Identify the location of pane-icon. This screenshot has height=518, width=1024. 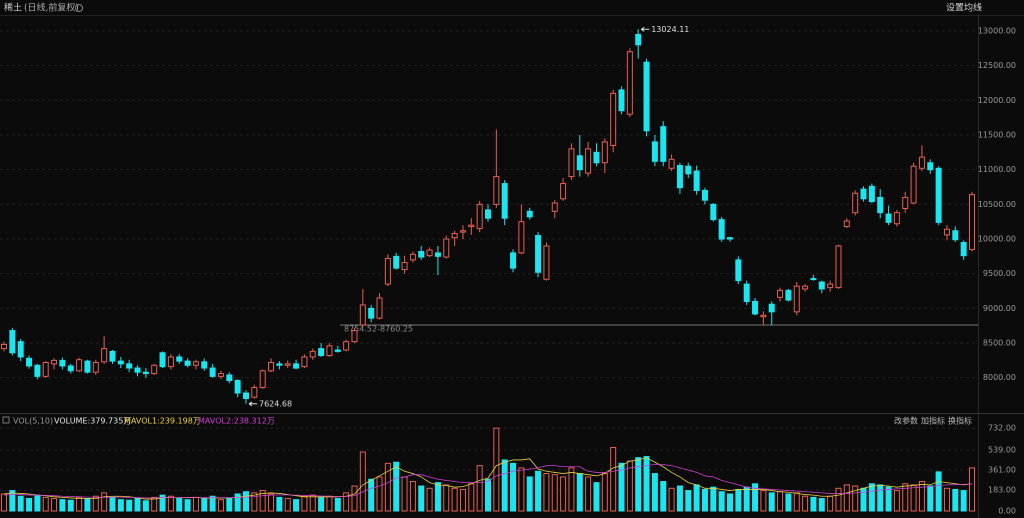
(6, 420).